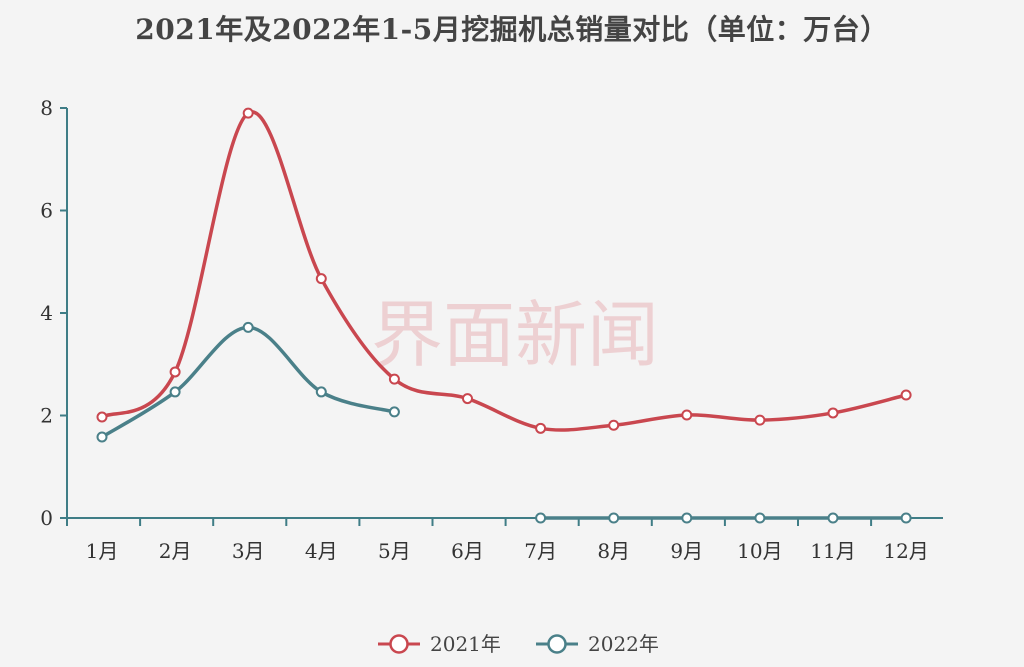 The image size is (1024, 667). I want to click on x-tick-label: 5月, so click(394, 551).